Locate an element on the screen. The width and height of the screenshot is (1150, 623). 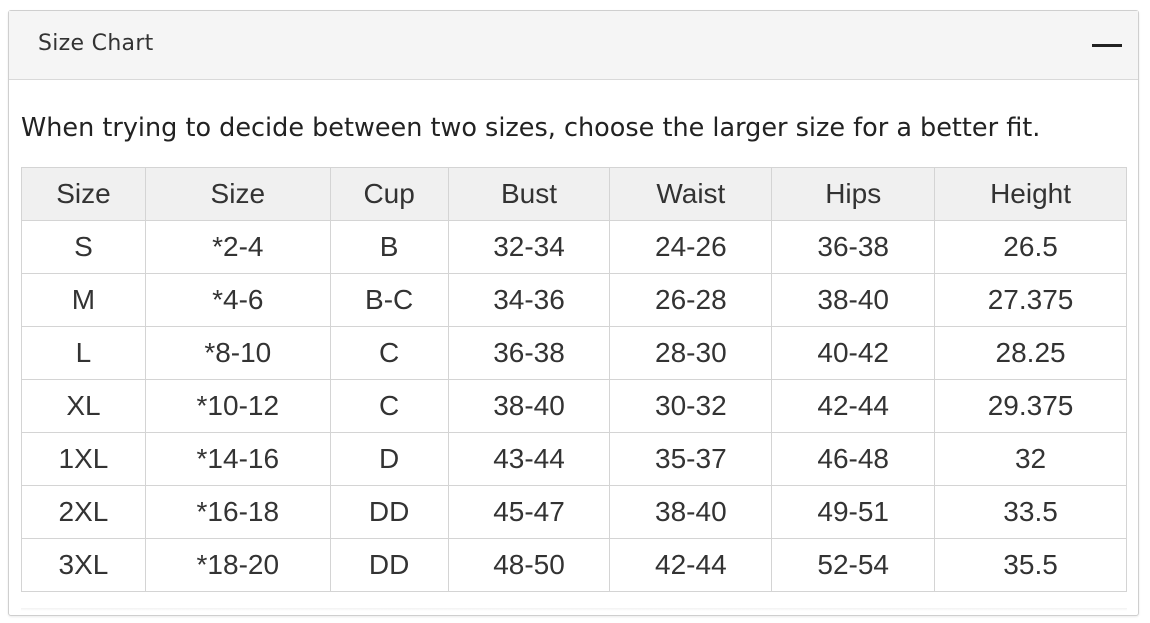
table-cell: 30-32 is located at coordinates (691, 406).